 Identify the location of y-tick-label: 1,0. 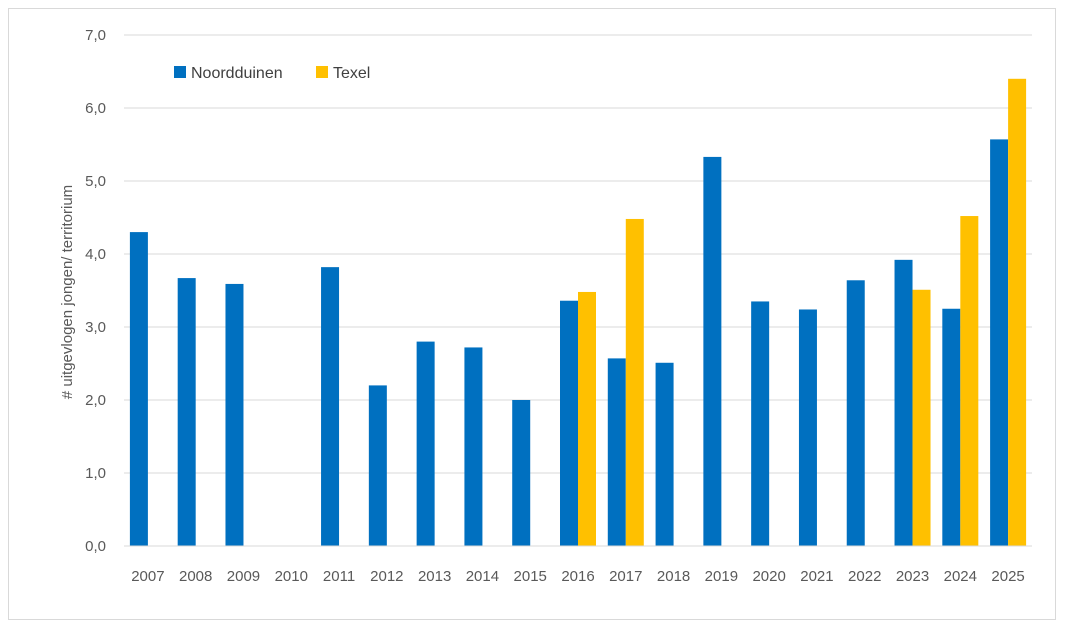
(95, 473).